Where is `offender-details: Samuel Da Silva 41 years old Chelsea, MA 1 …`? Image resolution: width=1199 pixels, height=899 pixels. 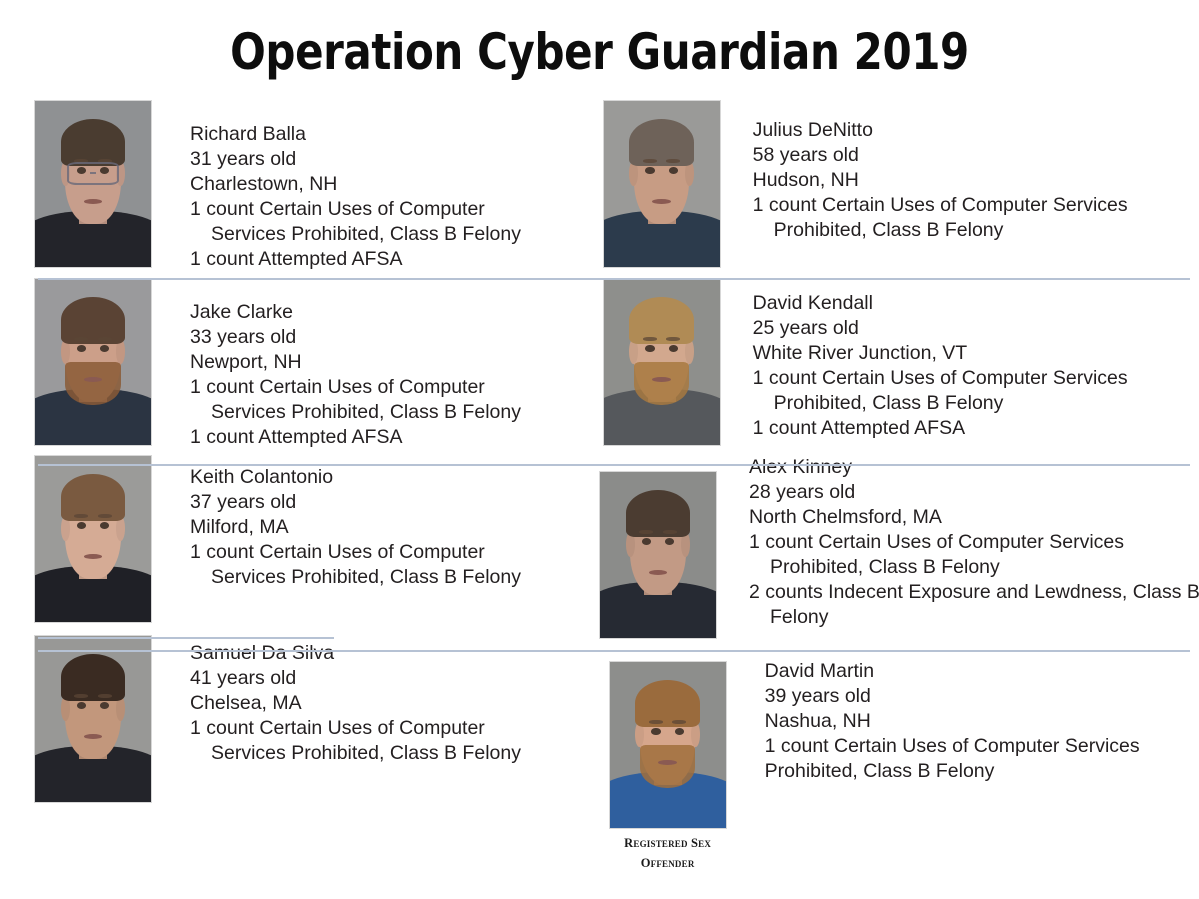 offender-details: Samuel Da Silva 41 years old Chelsea, MA 1 … is located at coordinates (336, 700).